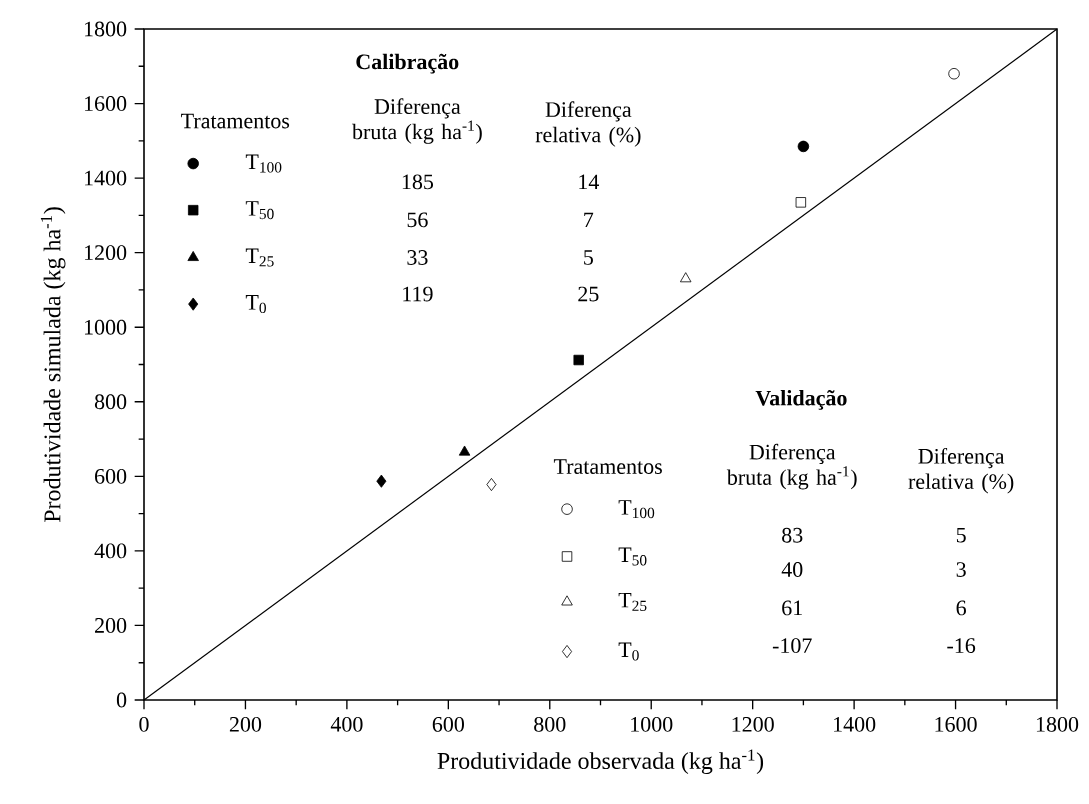 The height and width of the screenshot is (804, 1089). Describe the element at coordinates (792, 645) in the screenshot. I see `annotation: -107` at that location.